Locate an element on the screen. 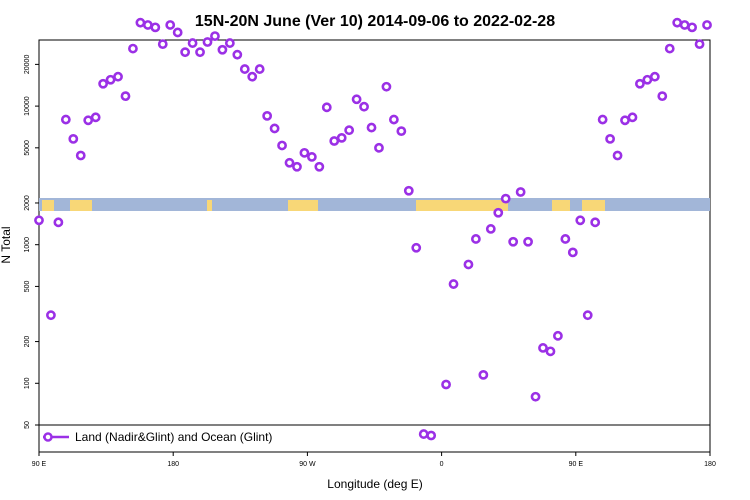 The height and width of the screenshot is (500, 750). x-axis-label: Longitude (deg E) is located at coordinates (374, 484).